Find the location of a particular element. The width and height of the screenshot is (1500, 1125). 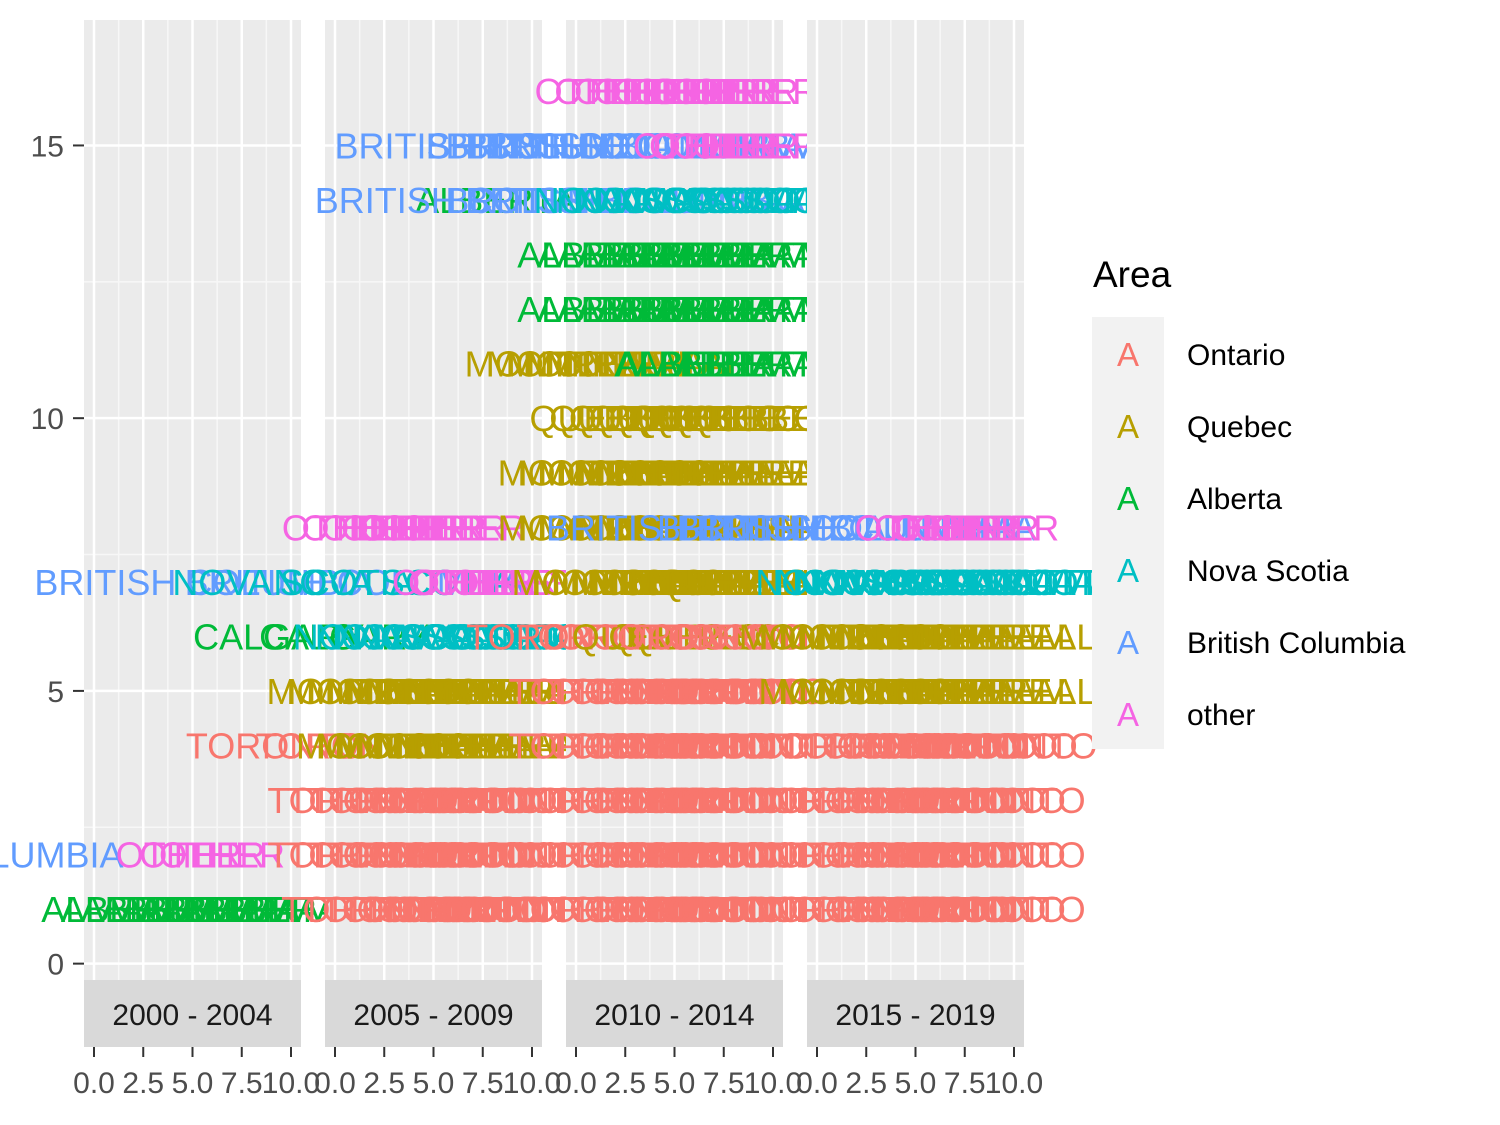

legend-entry-label: Alberta is located at coordinates (1234, 499).